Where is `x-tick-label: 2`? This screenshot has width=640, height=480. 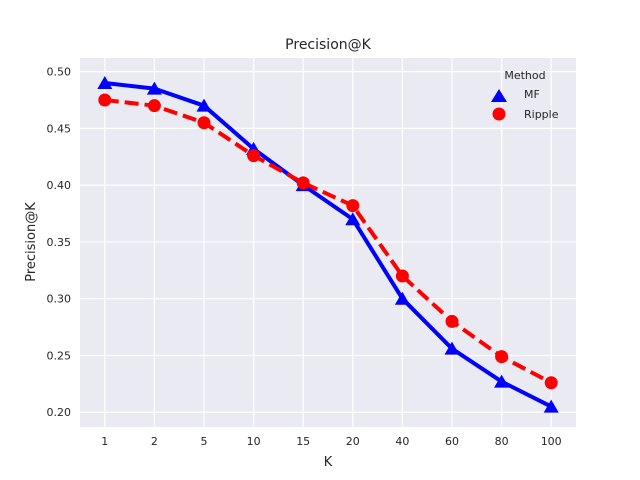
x-tick-label: 2 is located at coordinates (154, 441).